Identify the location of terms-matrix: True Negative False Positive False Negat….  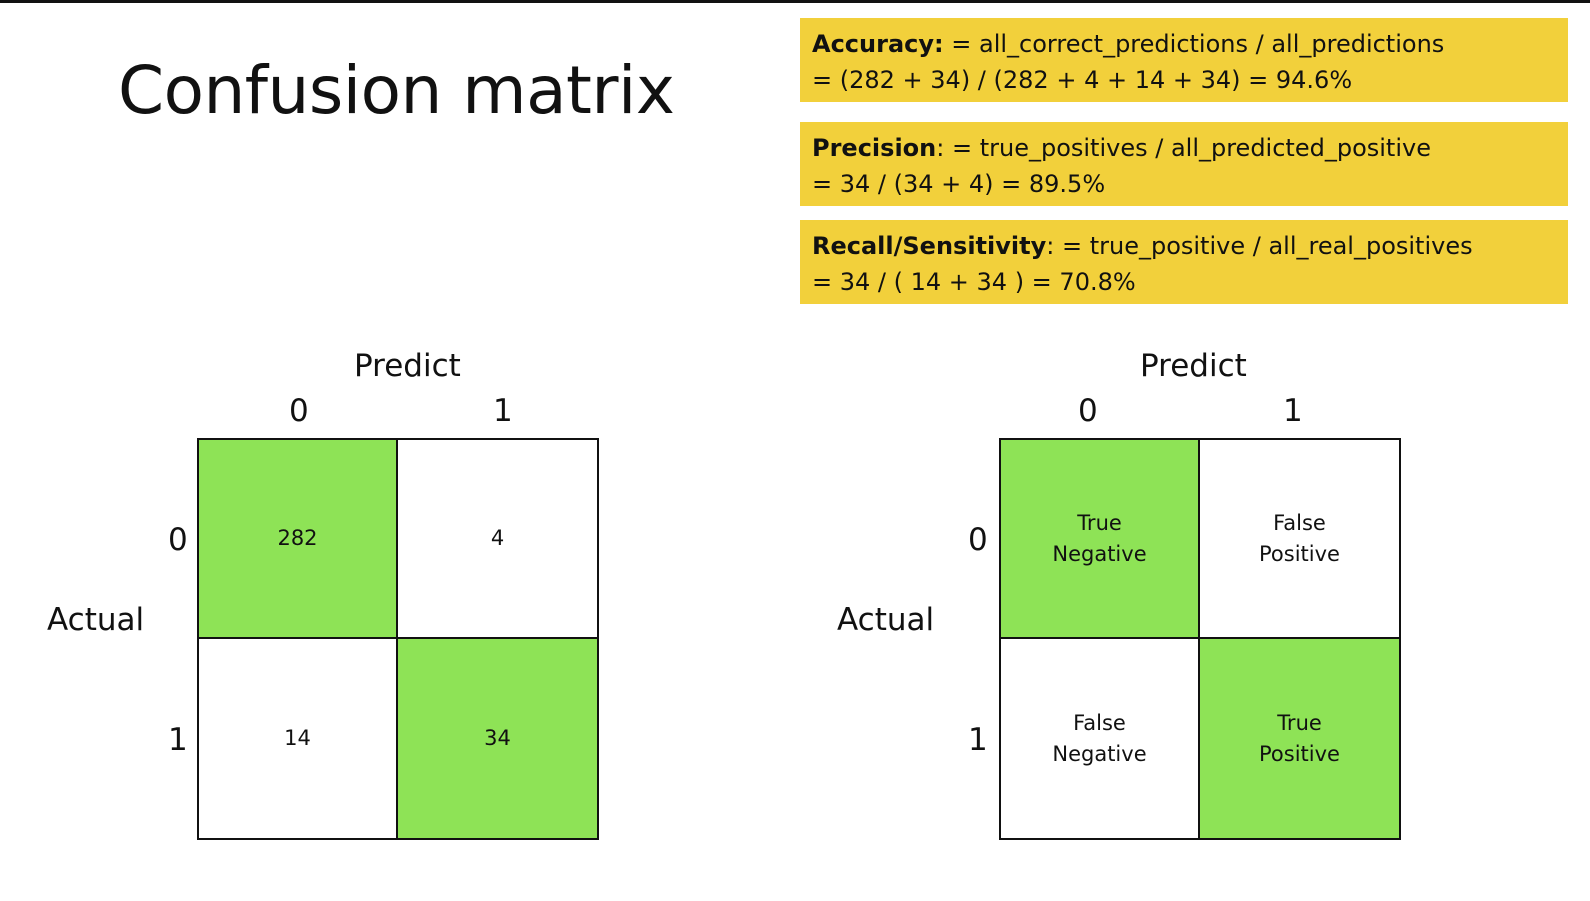
(1200, 639).